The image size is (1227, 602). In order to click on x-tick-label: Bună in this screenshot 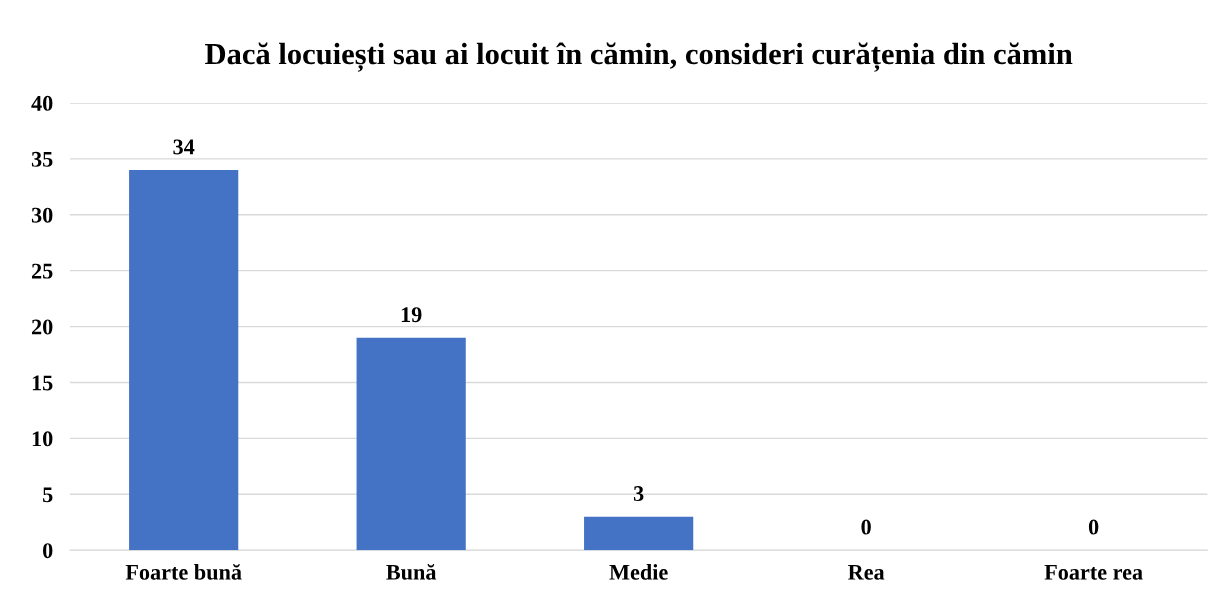, I will do `click(411, 571)`.